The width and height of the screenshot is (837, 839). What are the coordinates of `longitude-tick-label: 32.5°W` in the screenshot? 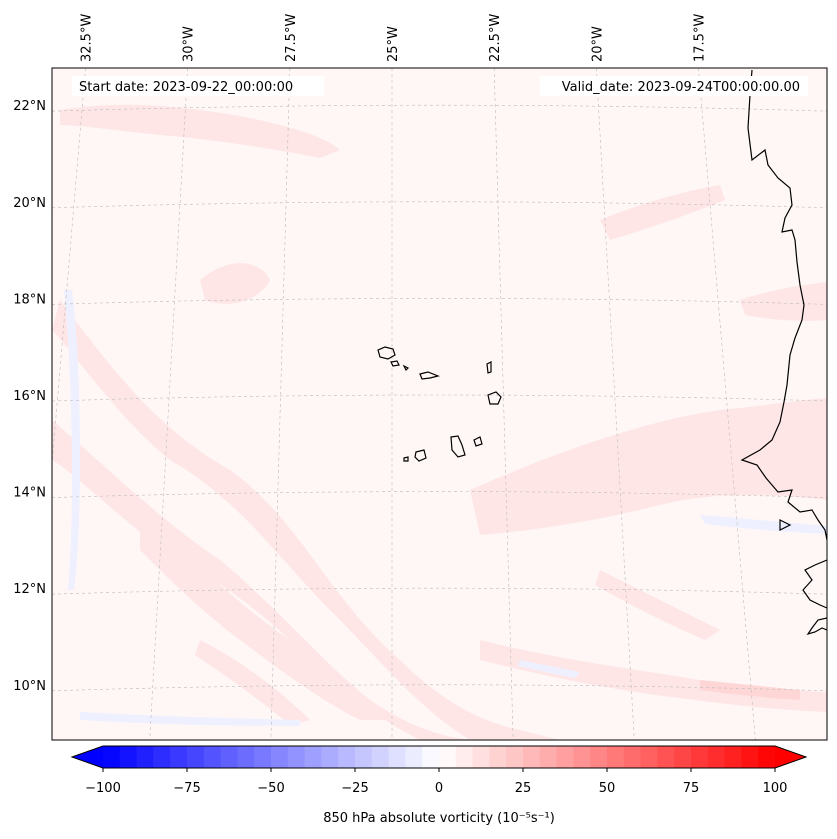 It's located at (87, 38).